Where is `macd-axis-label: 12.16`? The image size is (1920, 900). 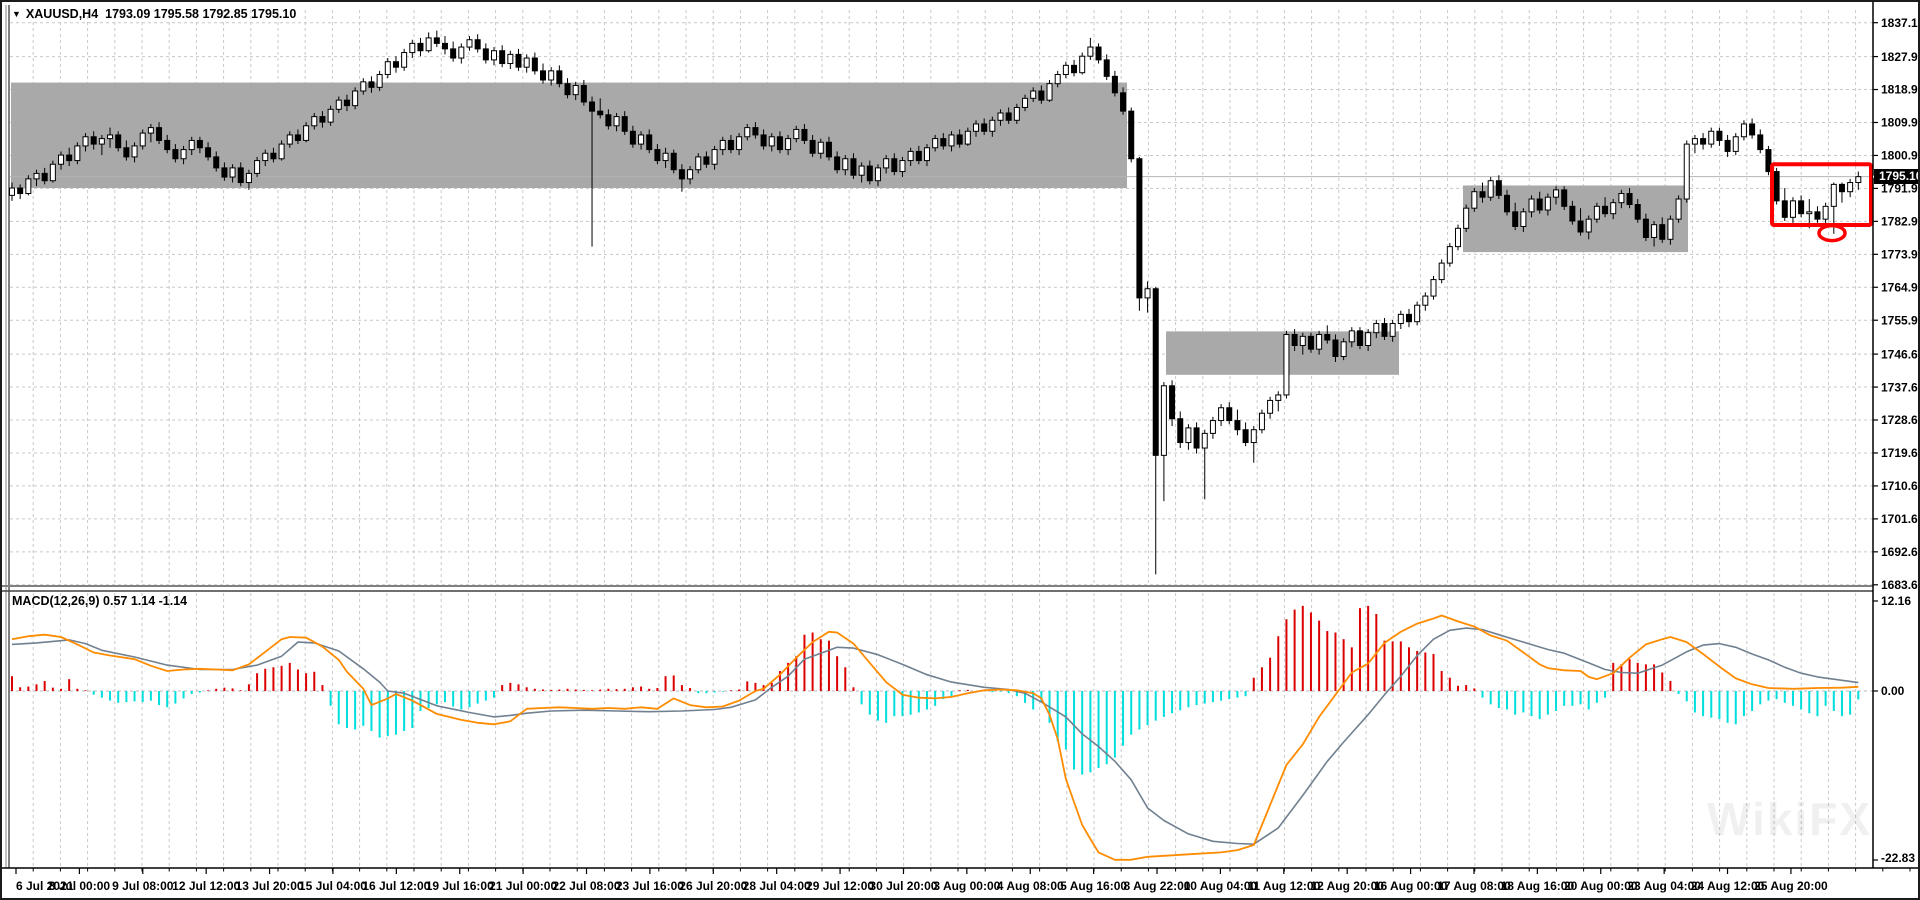 macd-axis-label: 12.16 is located at coordinates (1896, 601).